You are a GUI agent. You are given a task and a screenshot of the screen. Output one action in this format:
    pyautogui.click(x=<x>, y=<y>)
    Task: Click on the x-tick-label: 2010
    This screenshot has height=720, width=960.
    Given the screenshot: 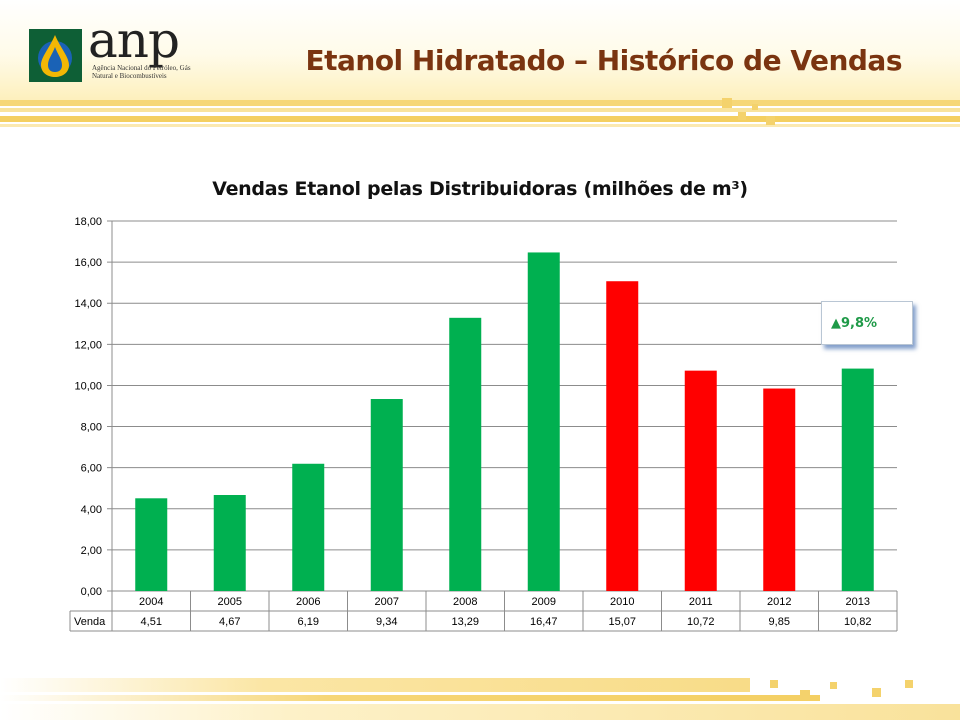 What is the action you would take?
    pyautogui.click(x=622, y=602)
    